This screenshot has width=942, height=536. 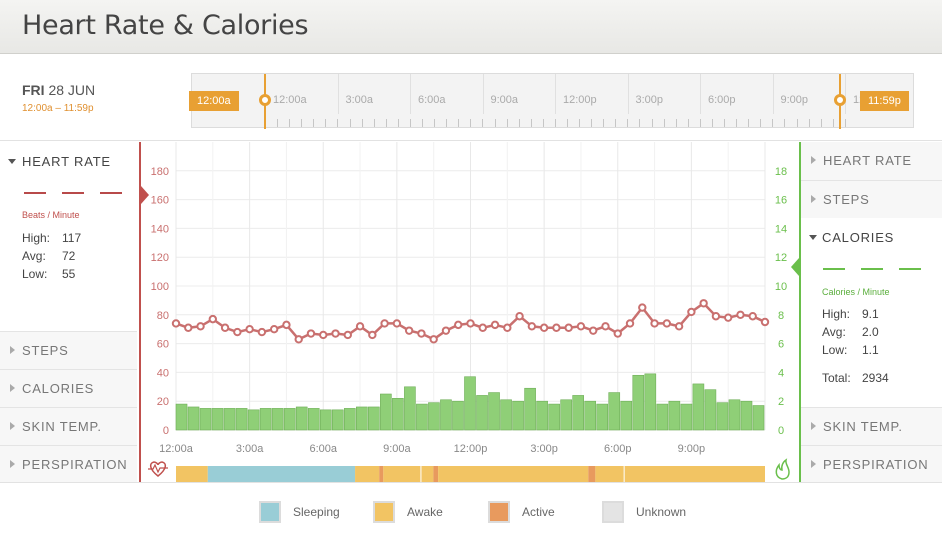 I want to click on range-start-flag: 12:00a, so click(x=214, y=101).